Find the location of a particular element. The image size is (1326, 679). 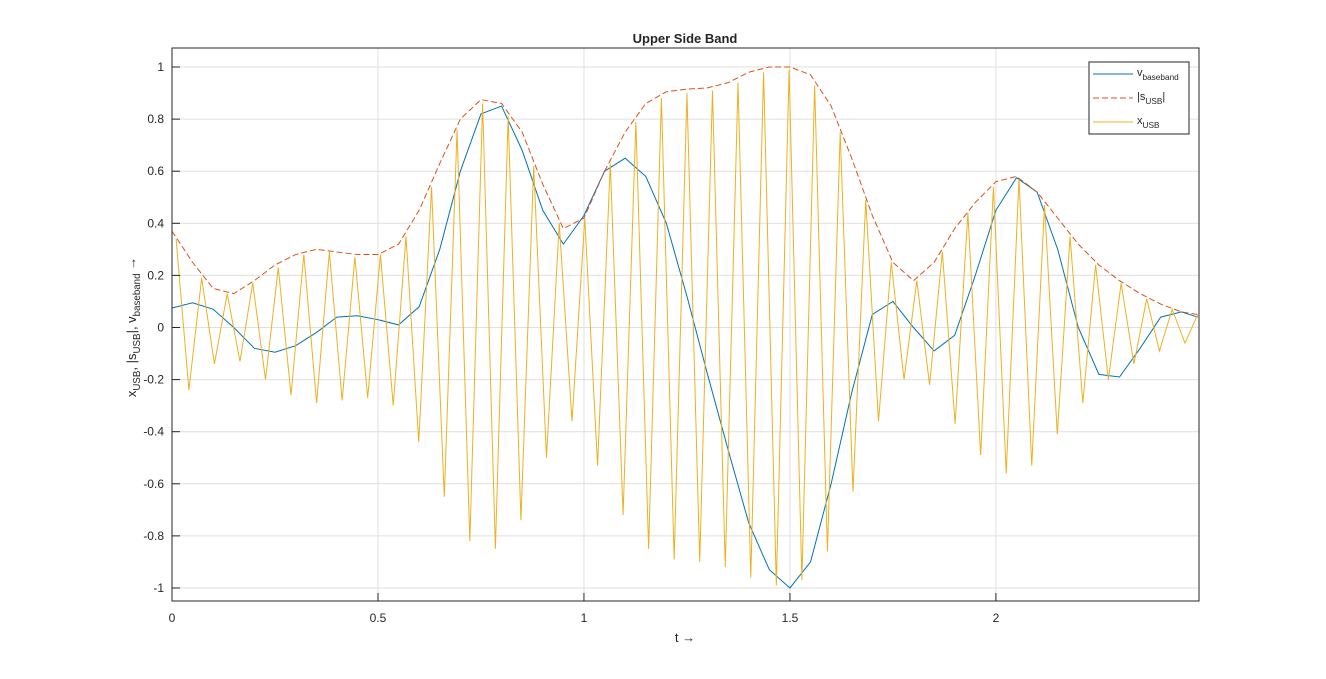

y-tick-label: 1 is located at coordinates (160, 67).